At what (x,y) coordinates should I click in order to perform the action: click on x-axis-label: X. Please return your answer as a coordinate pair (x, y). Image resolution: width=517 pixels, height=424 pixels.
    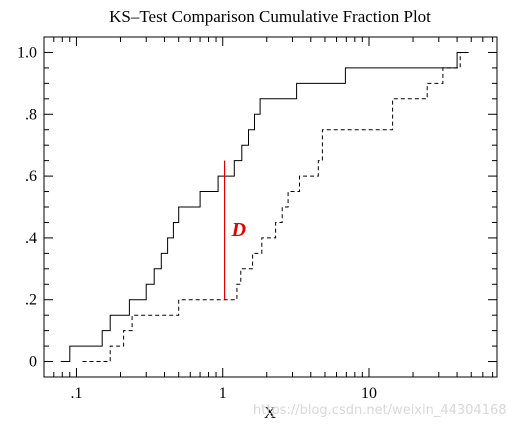
    Looking at the image, I should click on (270, 412).